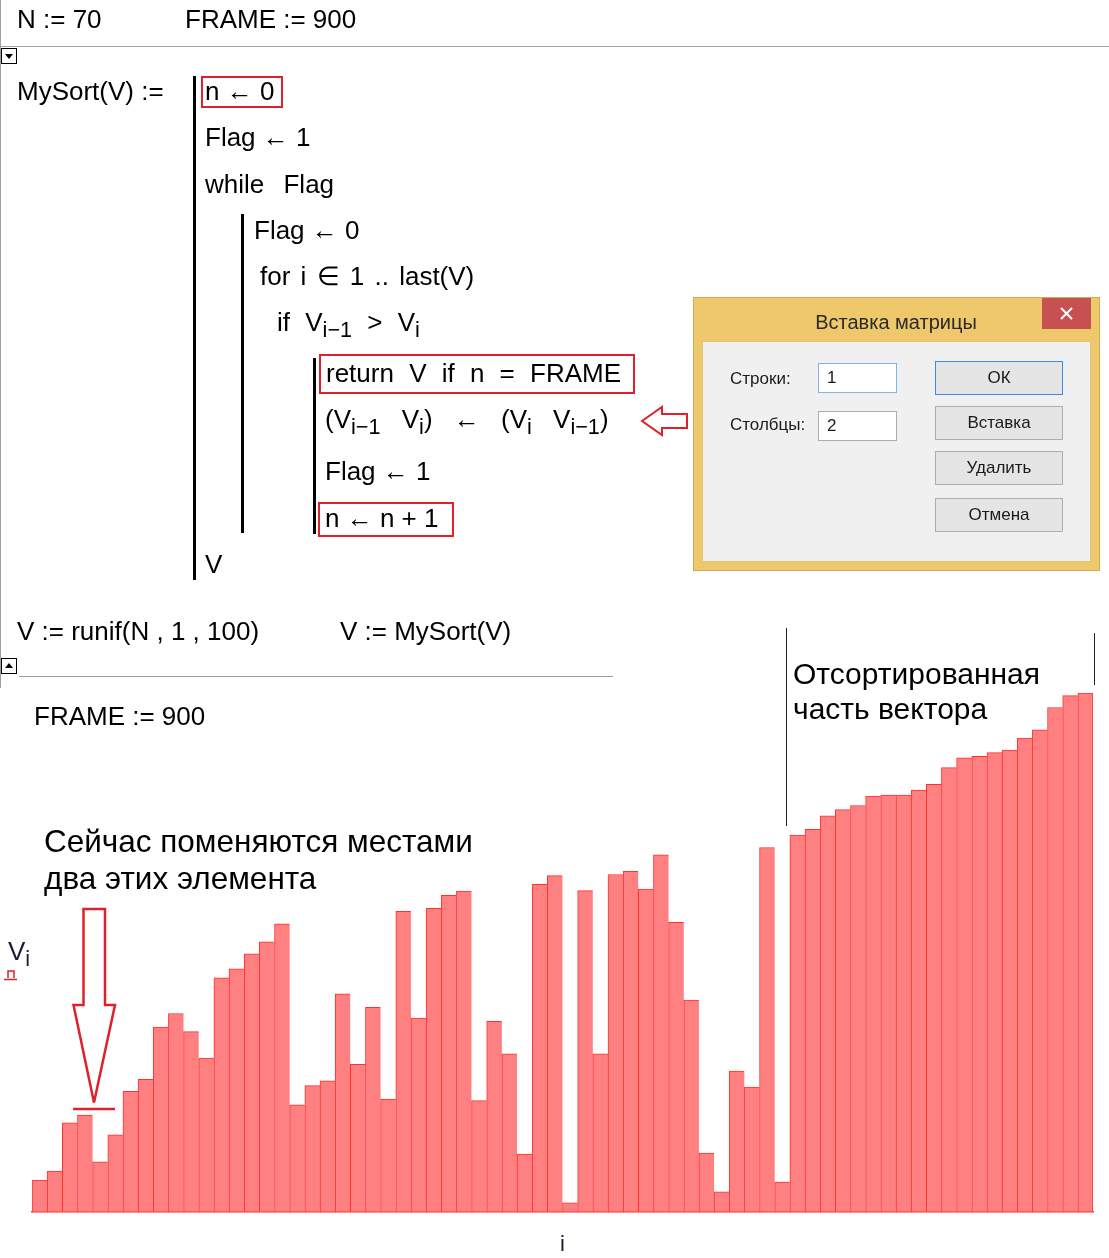  What do you see at coordinates (90, 92) in the screenshot?
I see `text: MySort(V) :=` at bounding box center [90, 92].